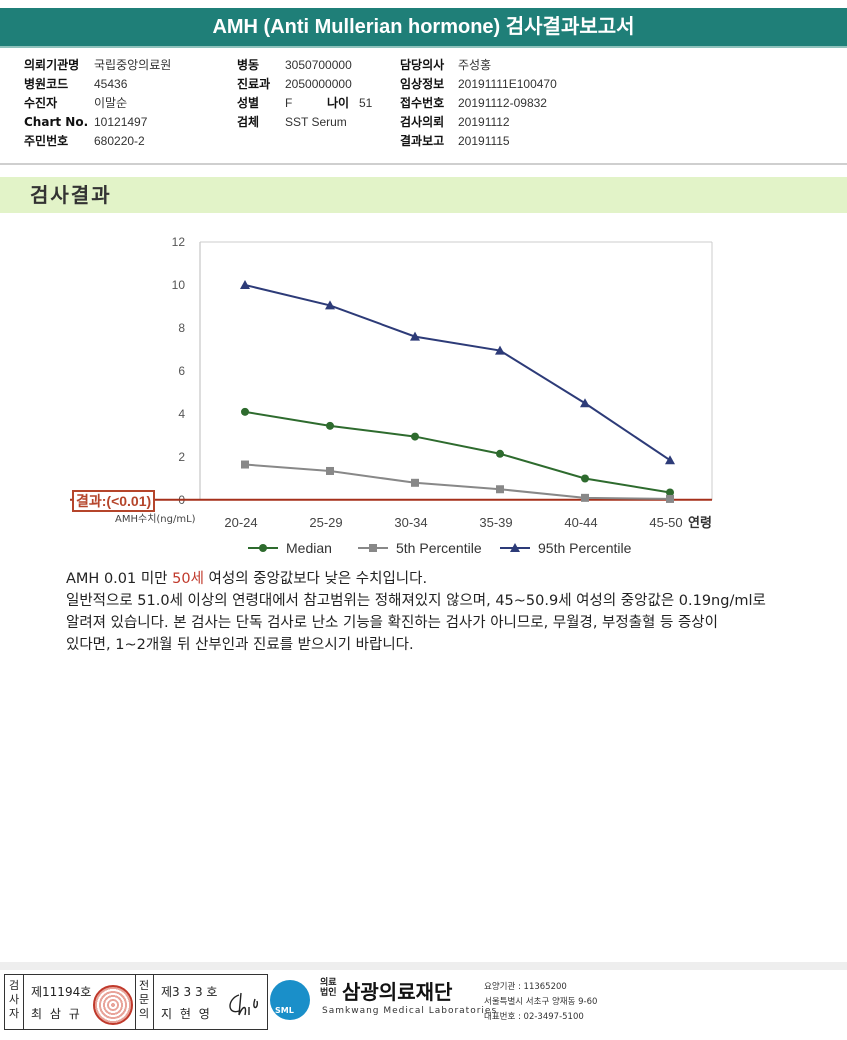 This screenshot has height=1040, width=847. What do you see at coordinates (580, 522) in the screenshot?
I see `x-tick-label: 40-44` at bounding box center [580, 522].